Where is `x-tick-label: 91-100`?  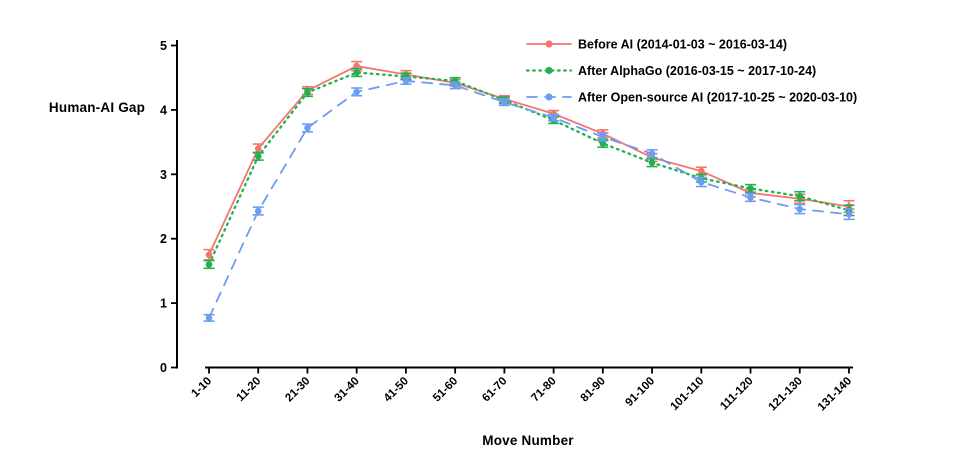 x-tick-label: 91-100 is located at coordinates (640, 392).